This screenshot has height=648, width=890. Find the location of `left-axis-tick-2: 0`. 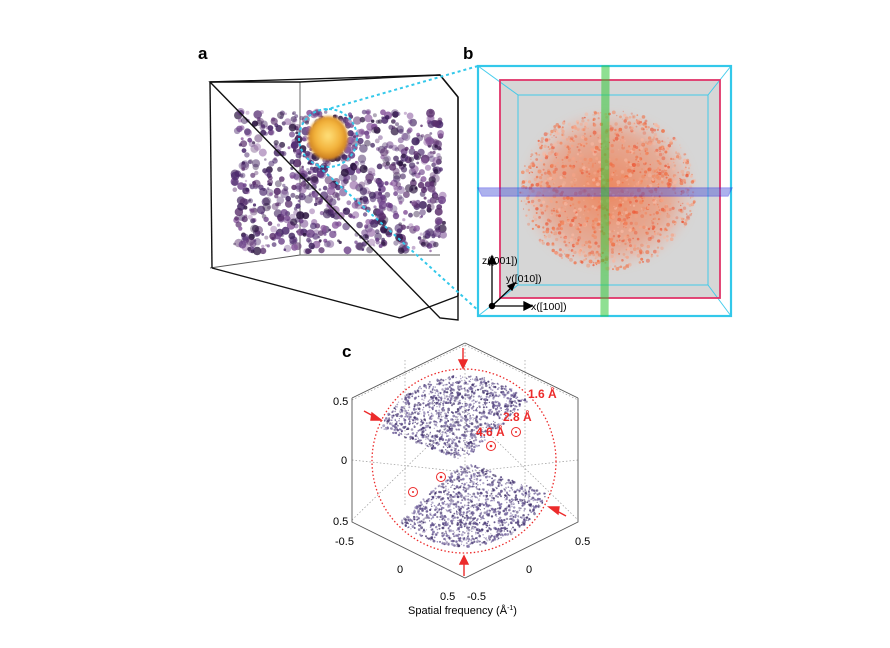

left-axis-tick-2: 0 is located at coordinates (400, 570).